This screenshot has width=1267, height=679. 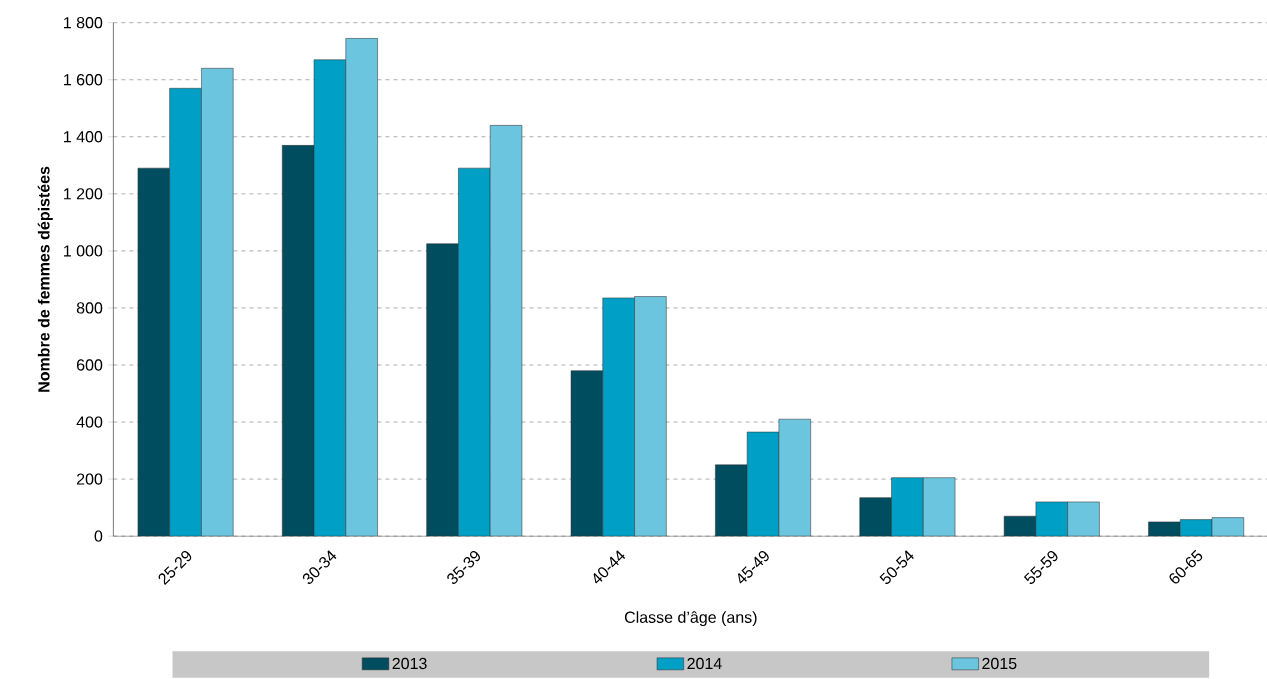 I want to click on y-tick-label: 200, so click(x=89, y=479).